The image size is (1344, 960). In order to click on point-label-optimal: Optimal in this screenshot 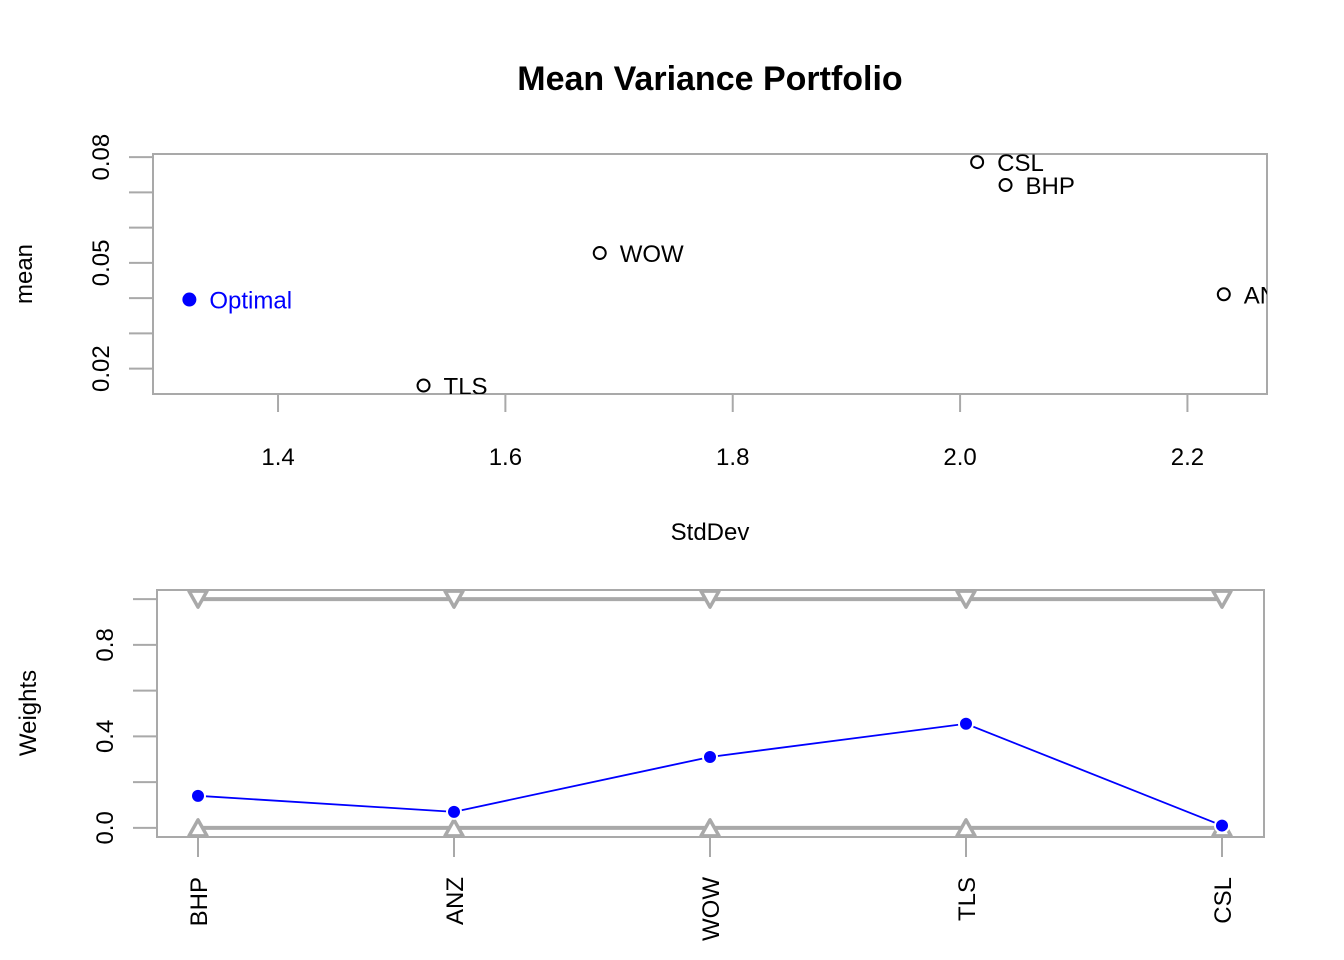, I will do `click(250, 301)`.